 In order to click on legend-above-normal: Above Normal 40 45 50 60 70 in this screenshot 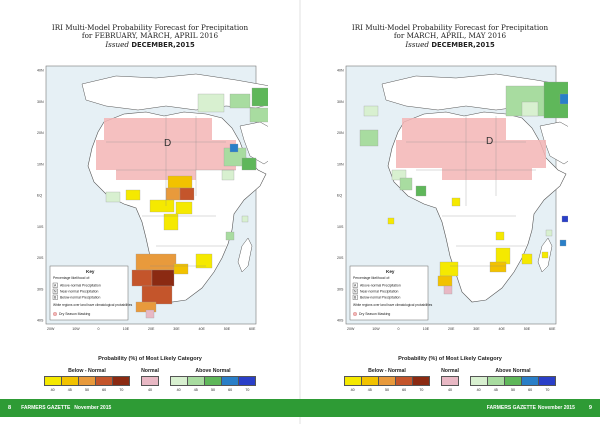, I will do `click(213, 380)`.